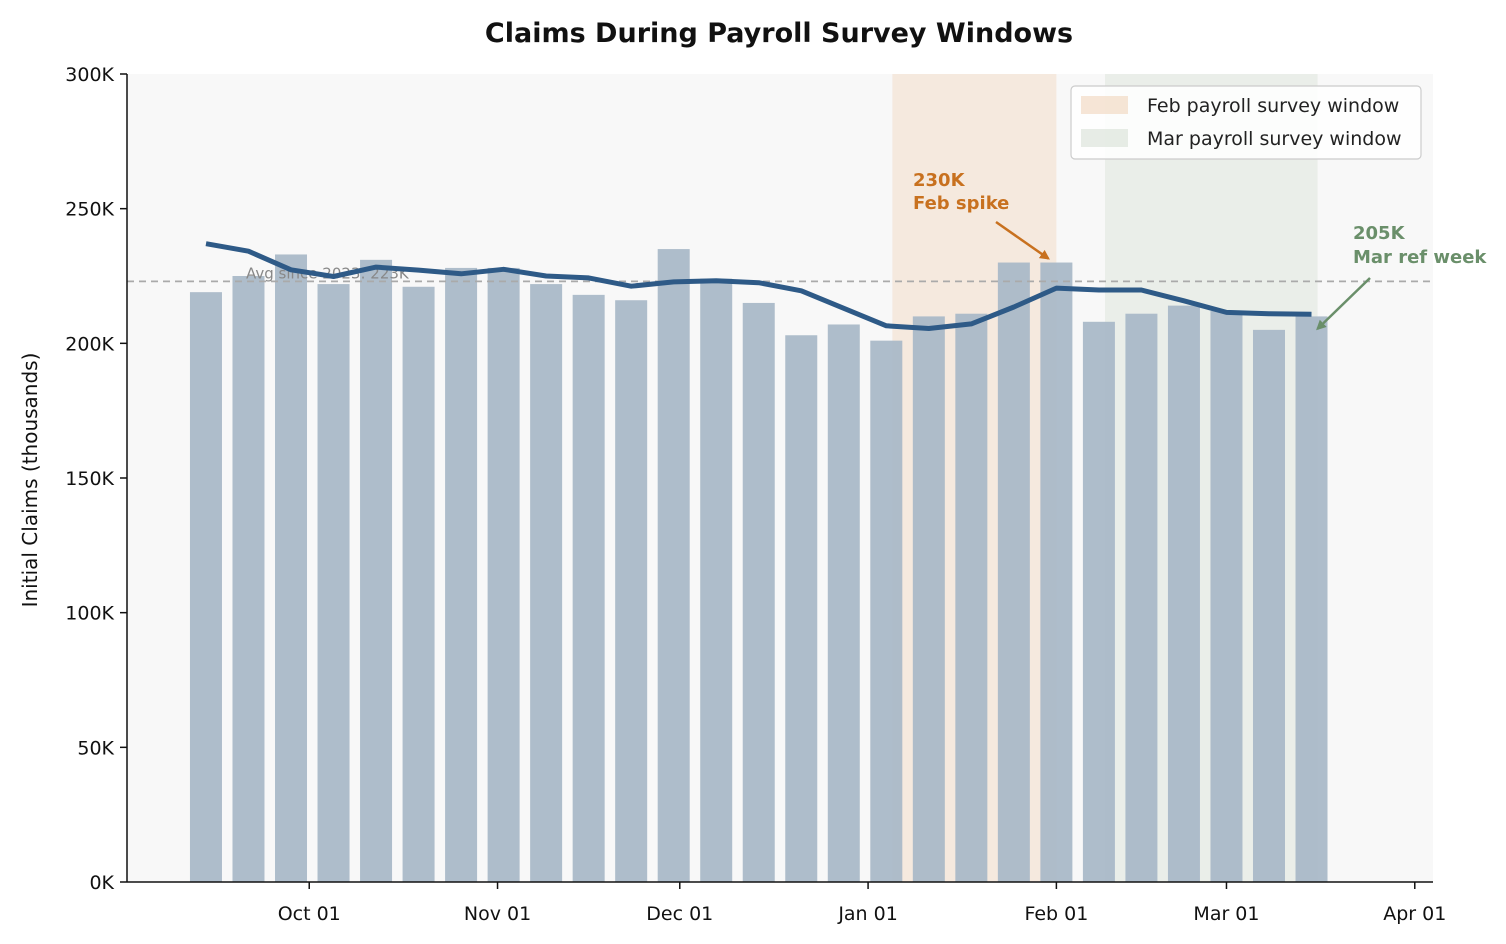  What do you see at coordinates (1414, 914) in the screenshot?
I see `x-tick-label-2025-04-01: Apr 01` at bounding box center [1414, 914].